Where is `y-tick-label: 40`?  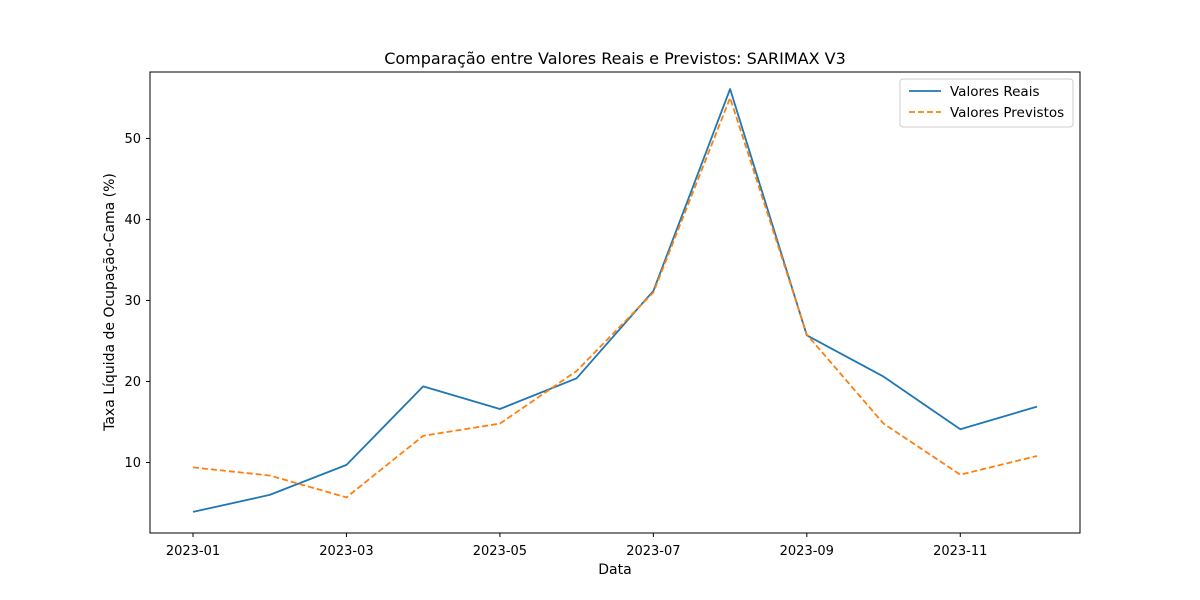
y-tick-label: 40 is located at coordinates (132, 220).